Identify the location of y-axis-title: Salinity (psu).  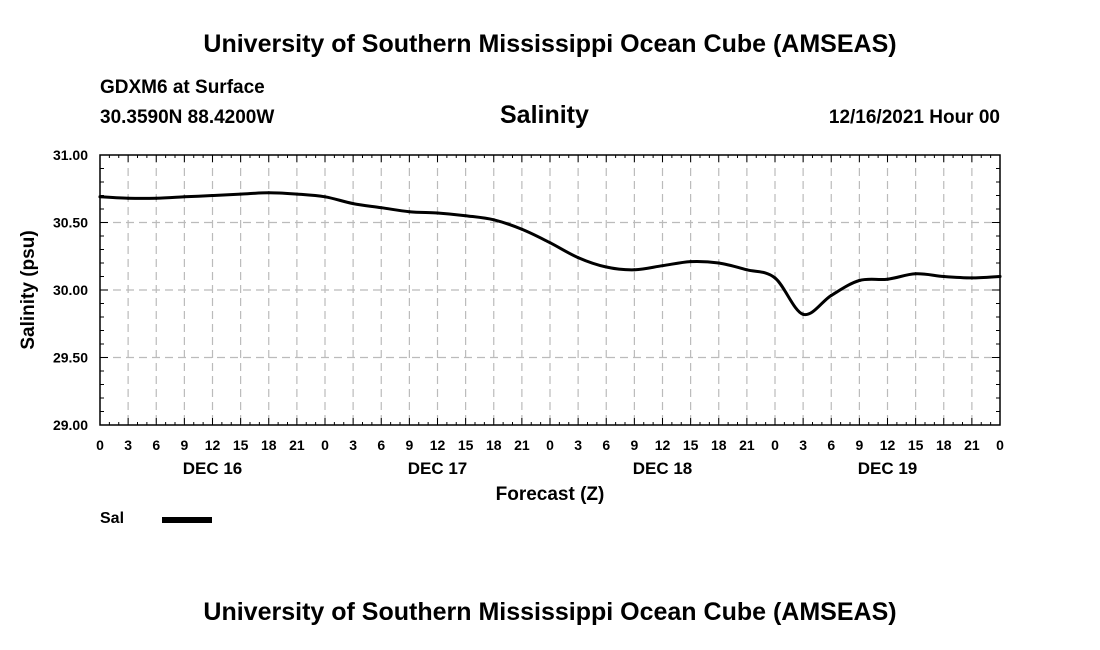
(28, 289).